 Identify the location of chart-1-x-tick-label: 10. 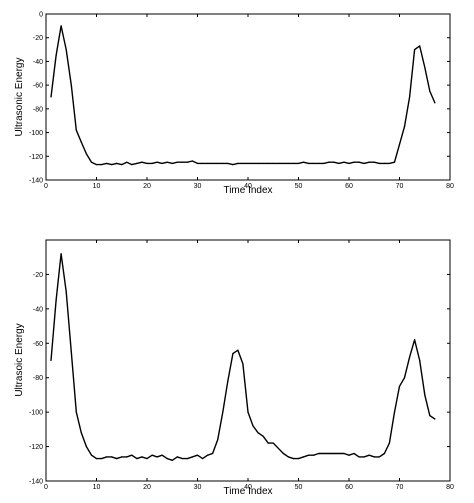
(97, 186).